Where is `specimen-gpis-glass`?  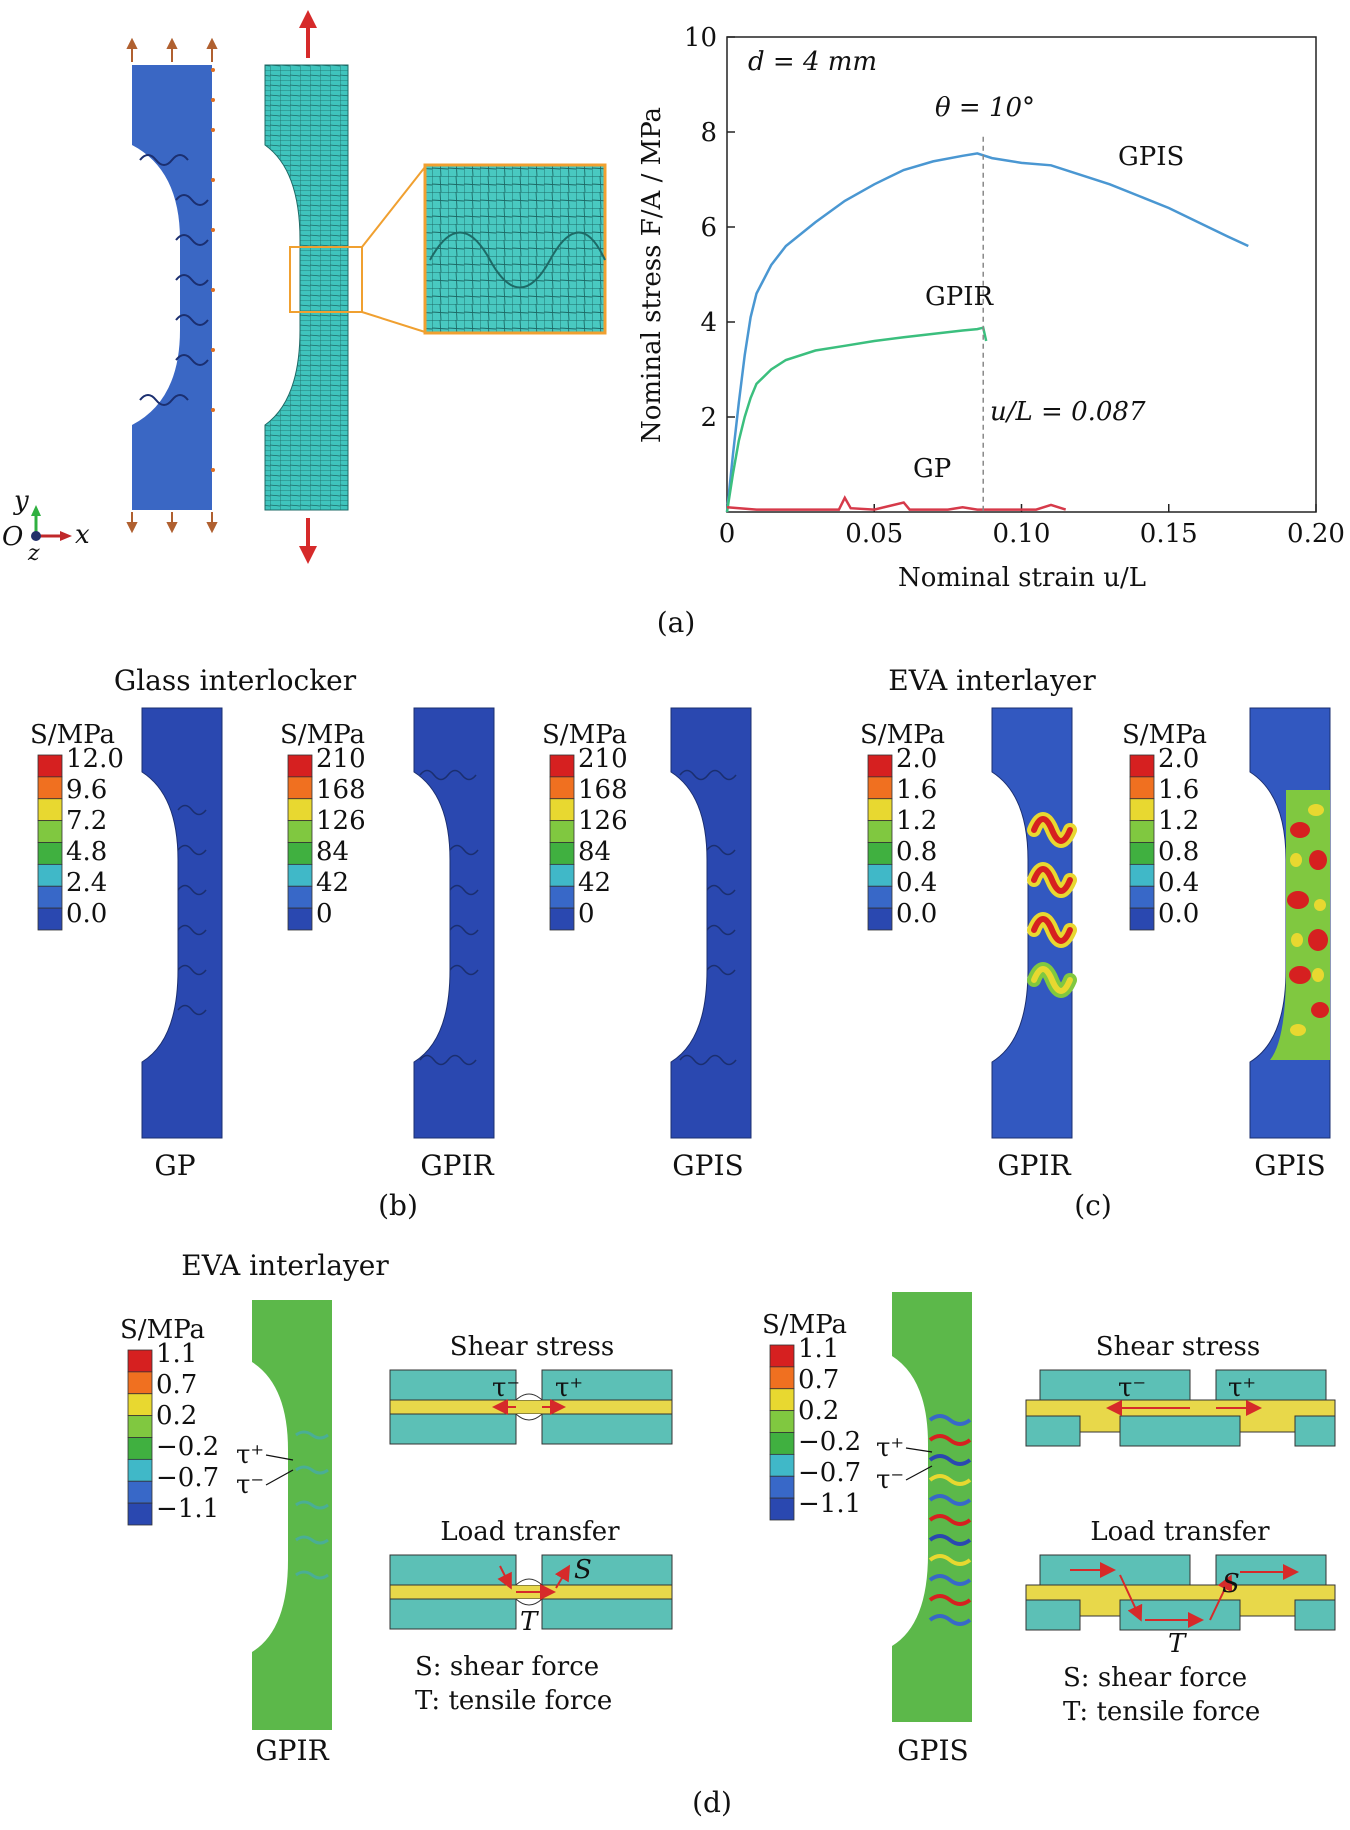
specimen-gpis-glass is located at coordinates (711, 923).